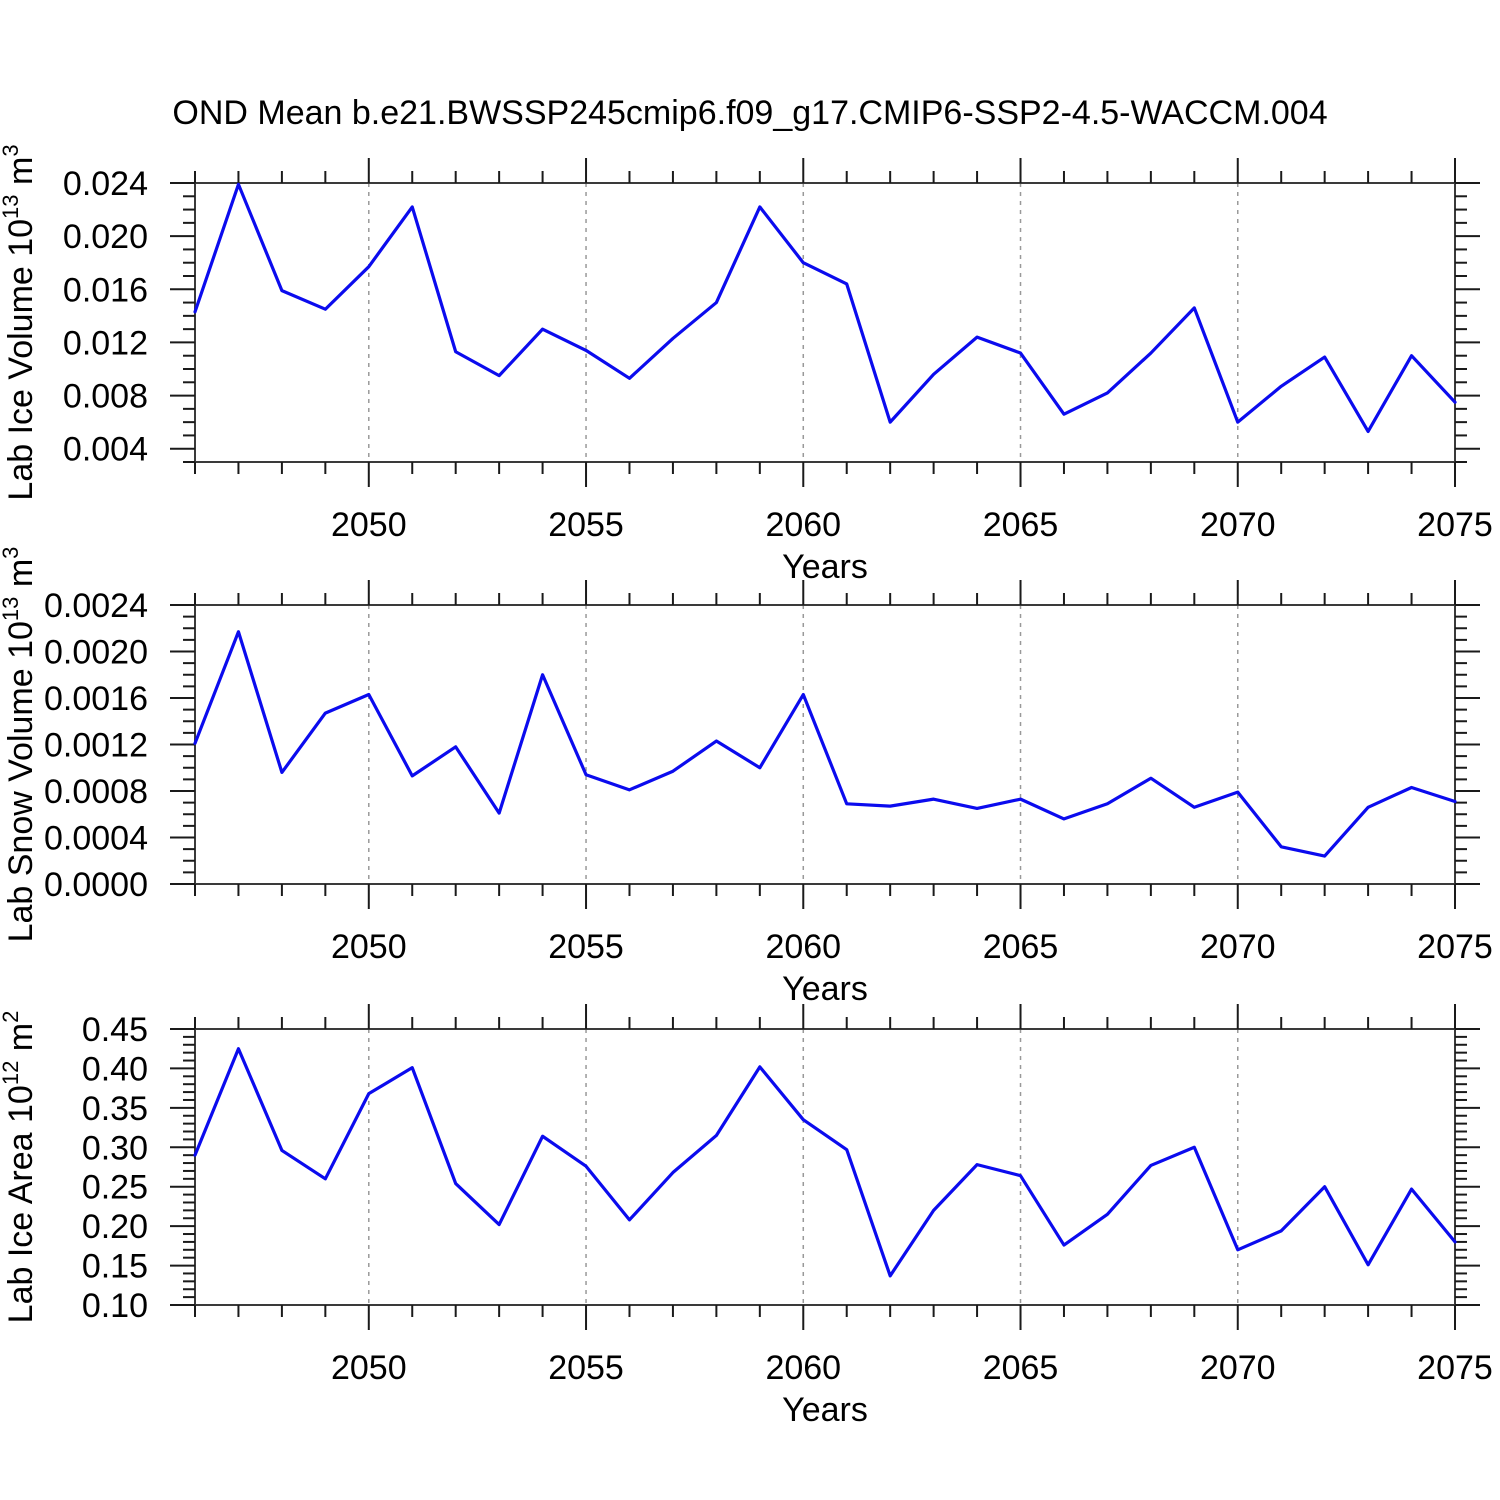 The image size is (1500, 1500). I want to click on y-tick-label: 0.0016, so click(96, 699).